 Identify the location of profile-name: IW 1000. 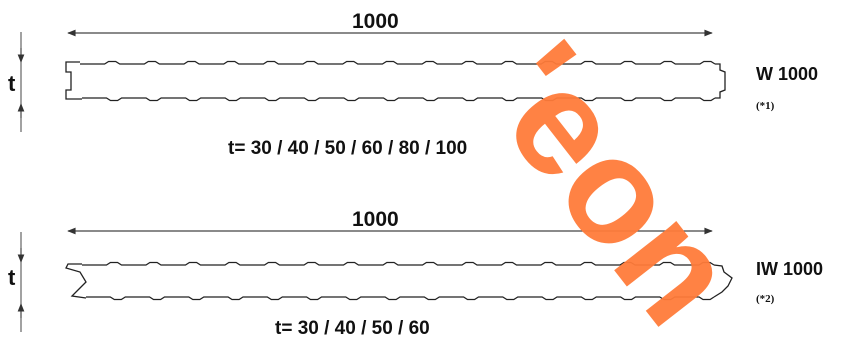
(789, 269).